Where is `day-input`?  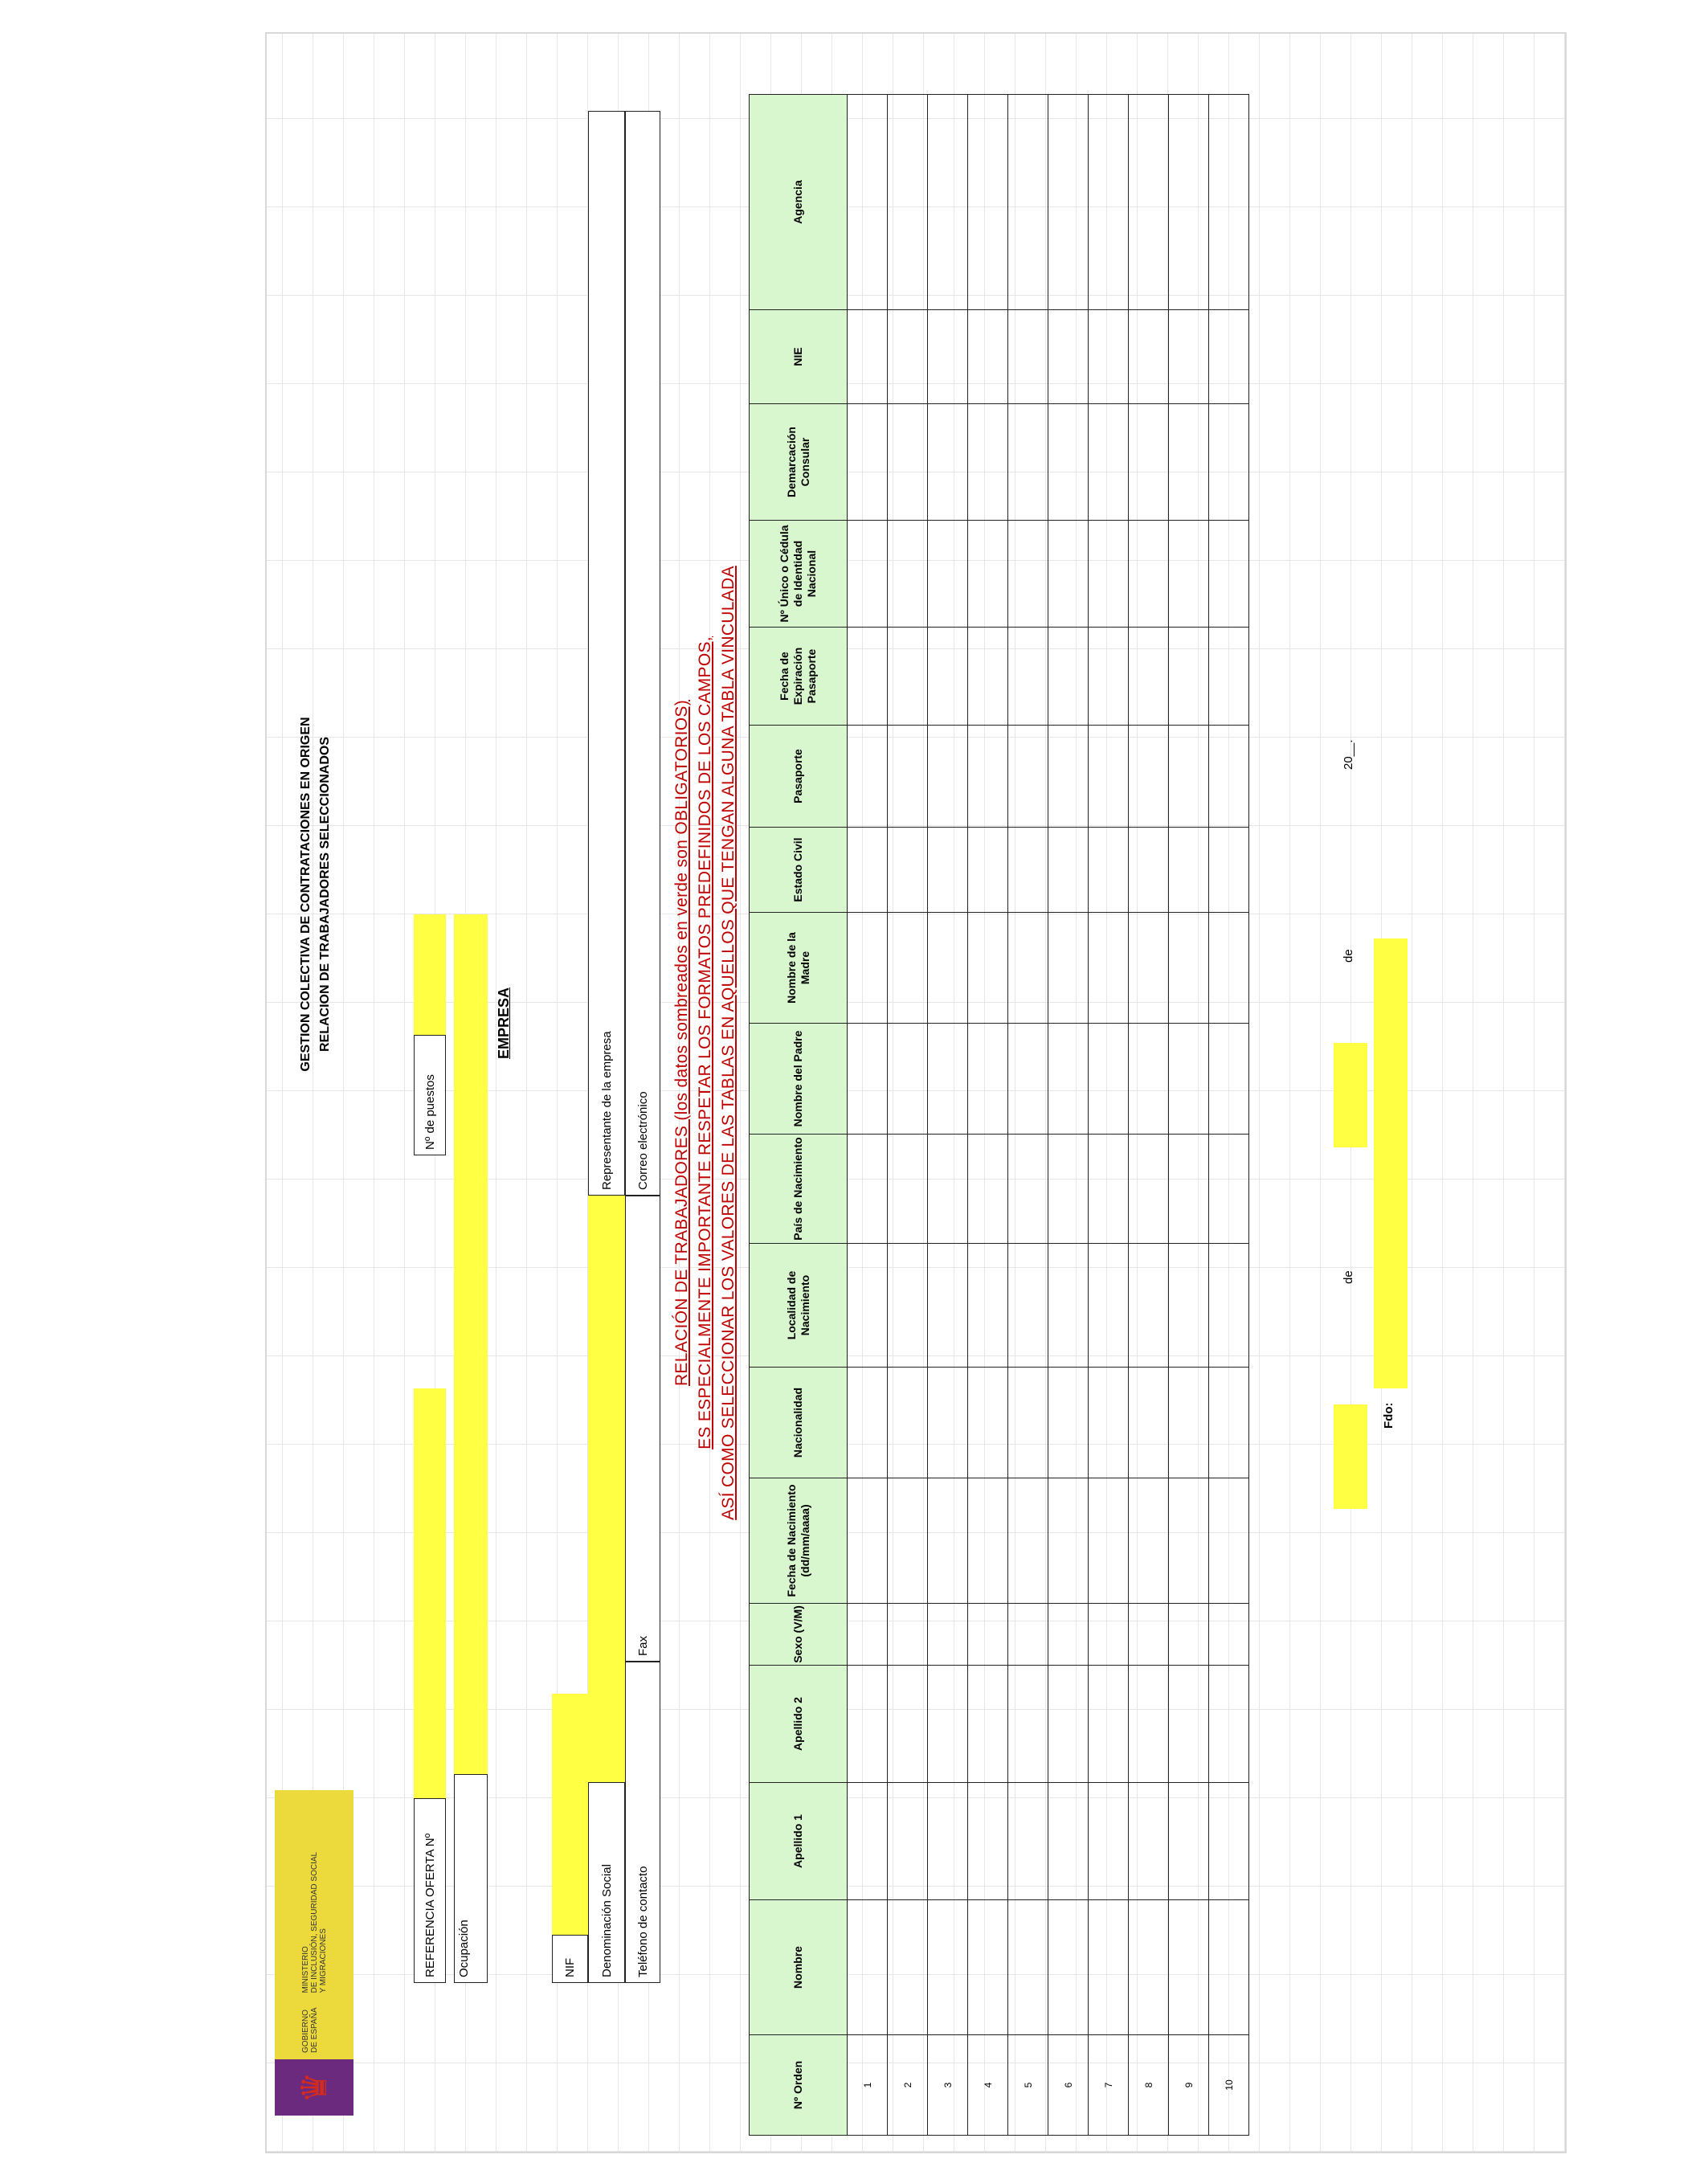
day-input is located at coordinates (1350, 1095).